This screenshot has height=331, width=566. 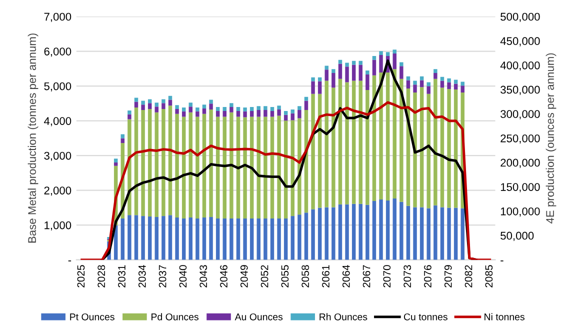 I want to click on x-tick-label: 2079, so click(x=448, y=276).